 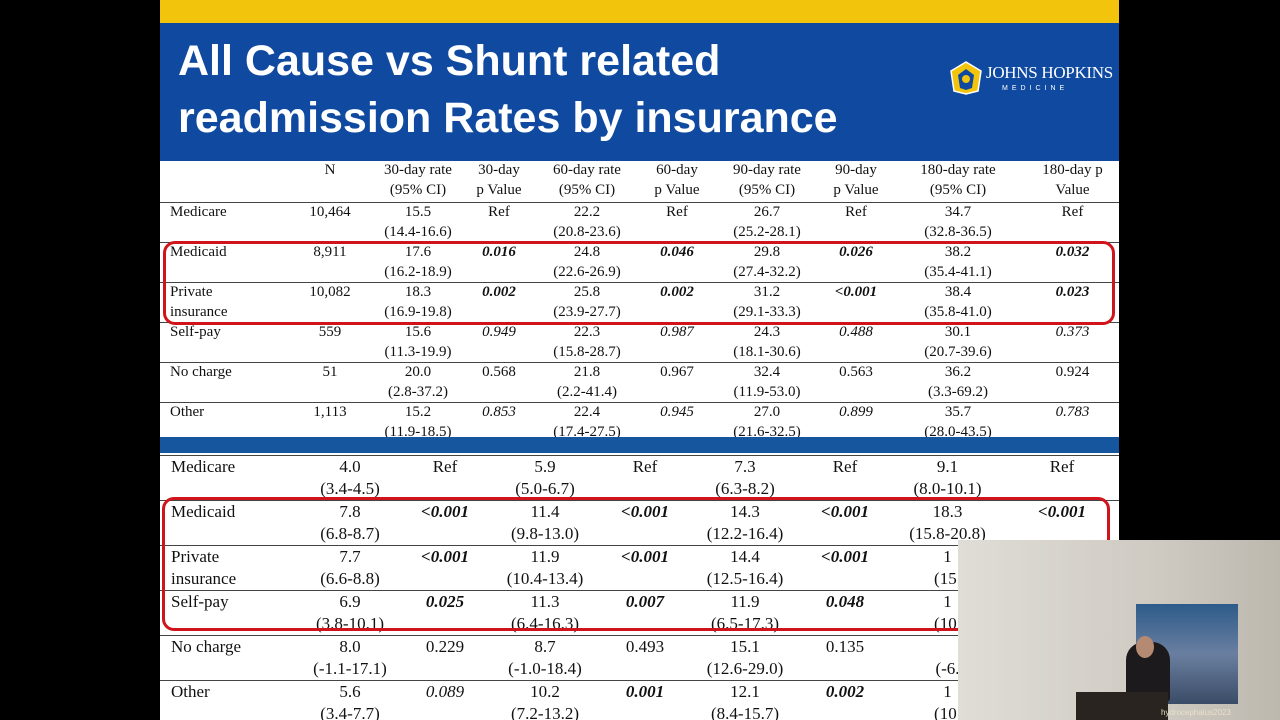 What do you see at coordinates (958, 222) in the screenshot?
I see `rate-cell: 34.7 (32.8-36.5)` at bounding box center [958, 222].